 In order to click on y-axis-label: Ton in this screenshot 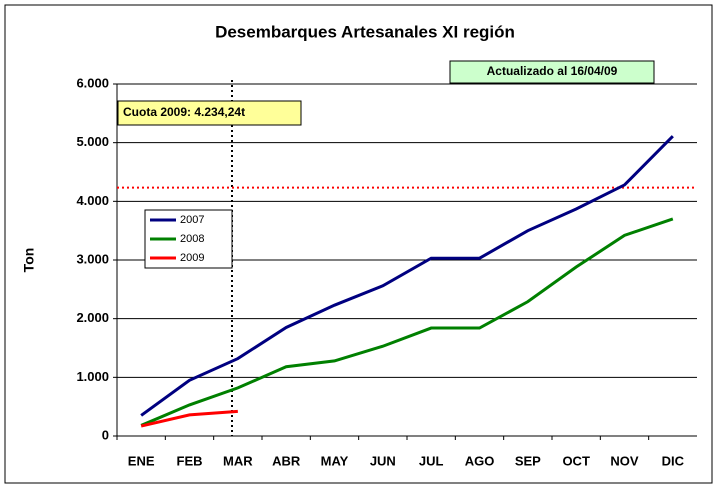, I will do `click(29, 260)`.